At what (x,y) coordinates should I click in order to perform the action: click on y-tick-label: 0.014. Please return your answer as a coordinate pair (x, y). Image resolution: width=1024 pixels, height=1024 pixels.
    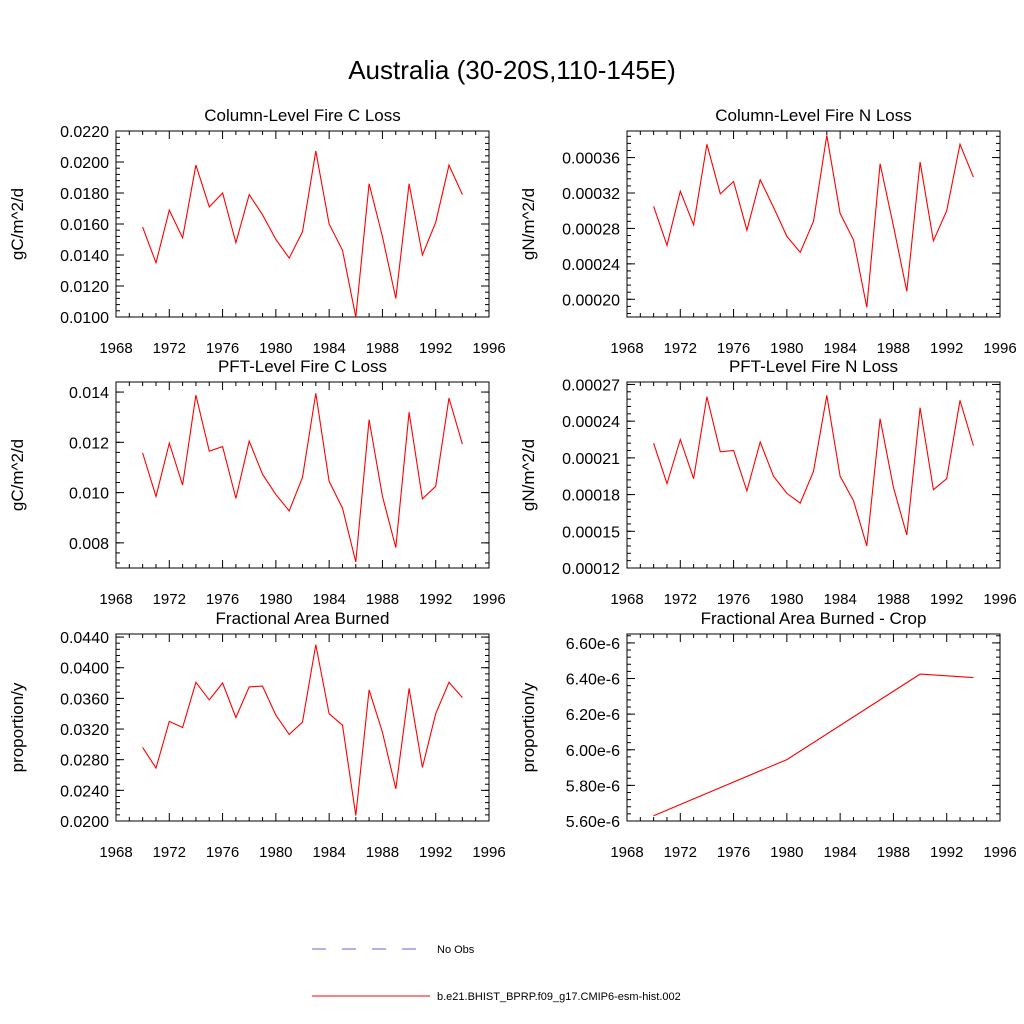
    Looking at the image, I should click on (89, 393).